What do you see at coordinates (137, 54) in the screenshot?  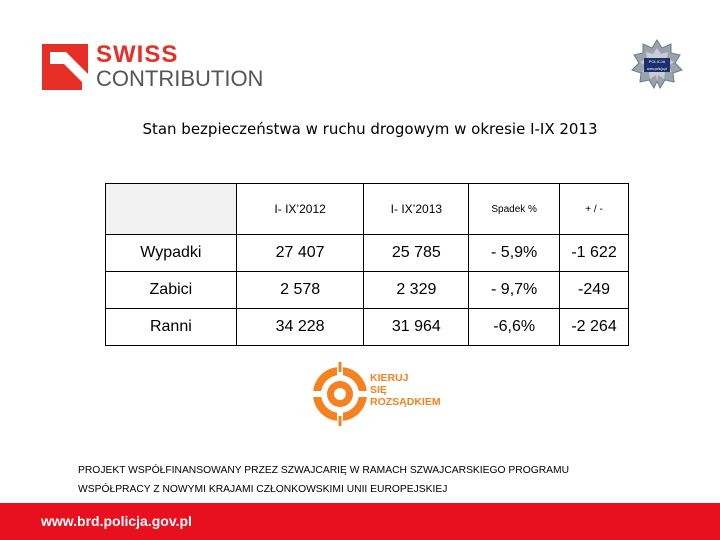 I see `logo-line-1: SWISS` at bounding box center [137, 54].